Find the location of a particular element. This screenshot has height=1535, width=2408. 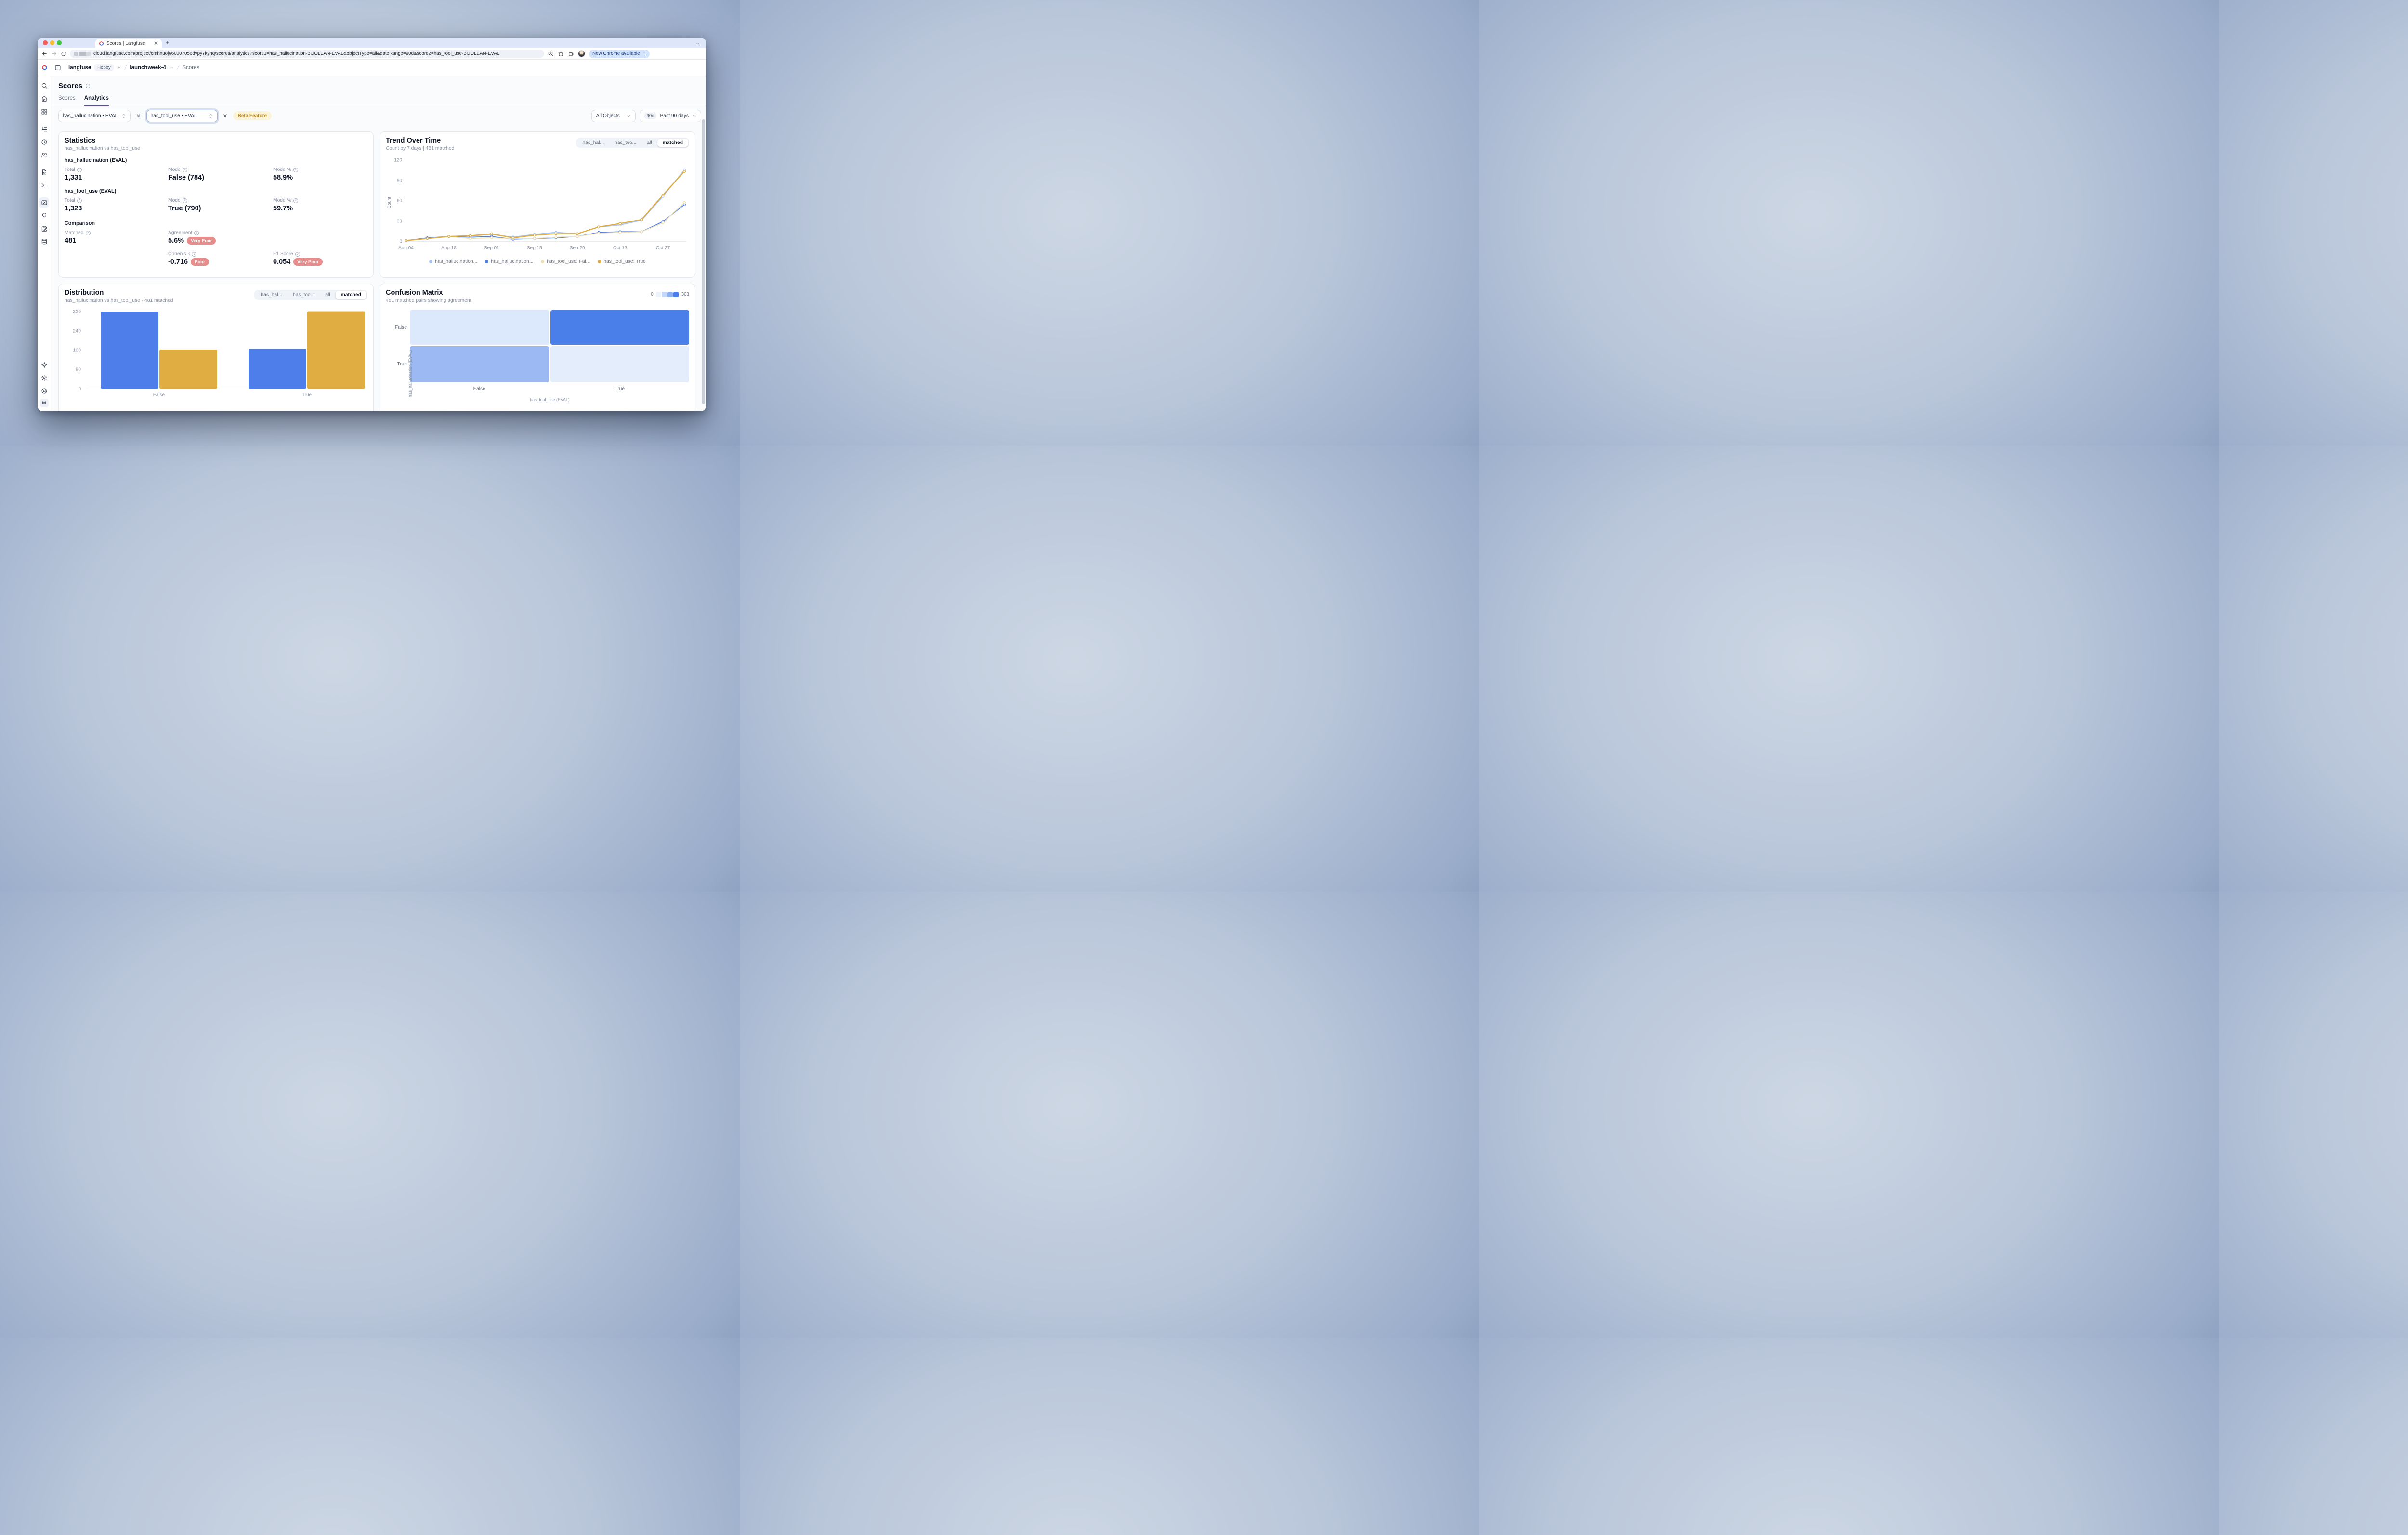

search-icon is located at coordinates (44, 85).